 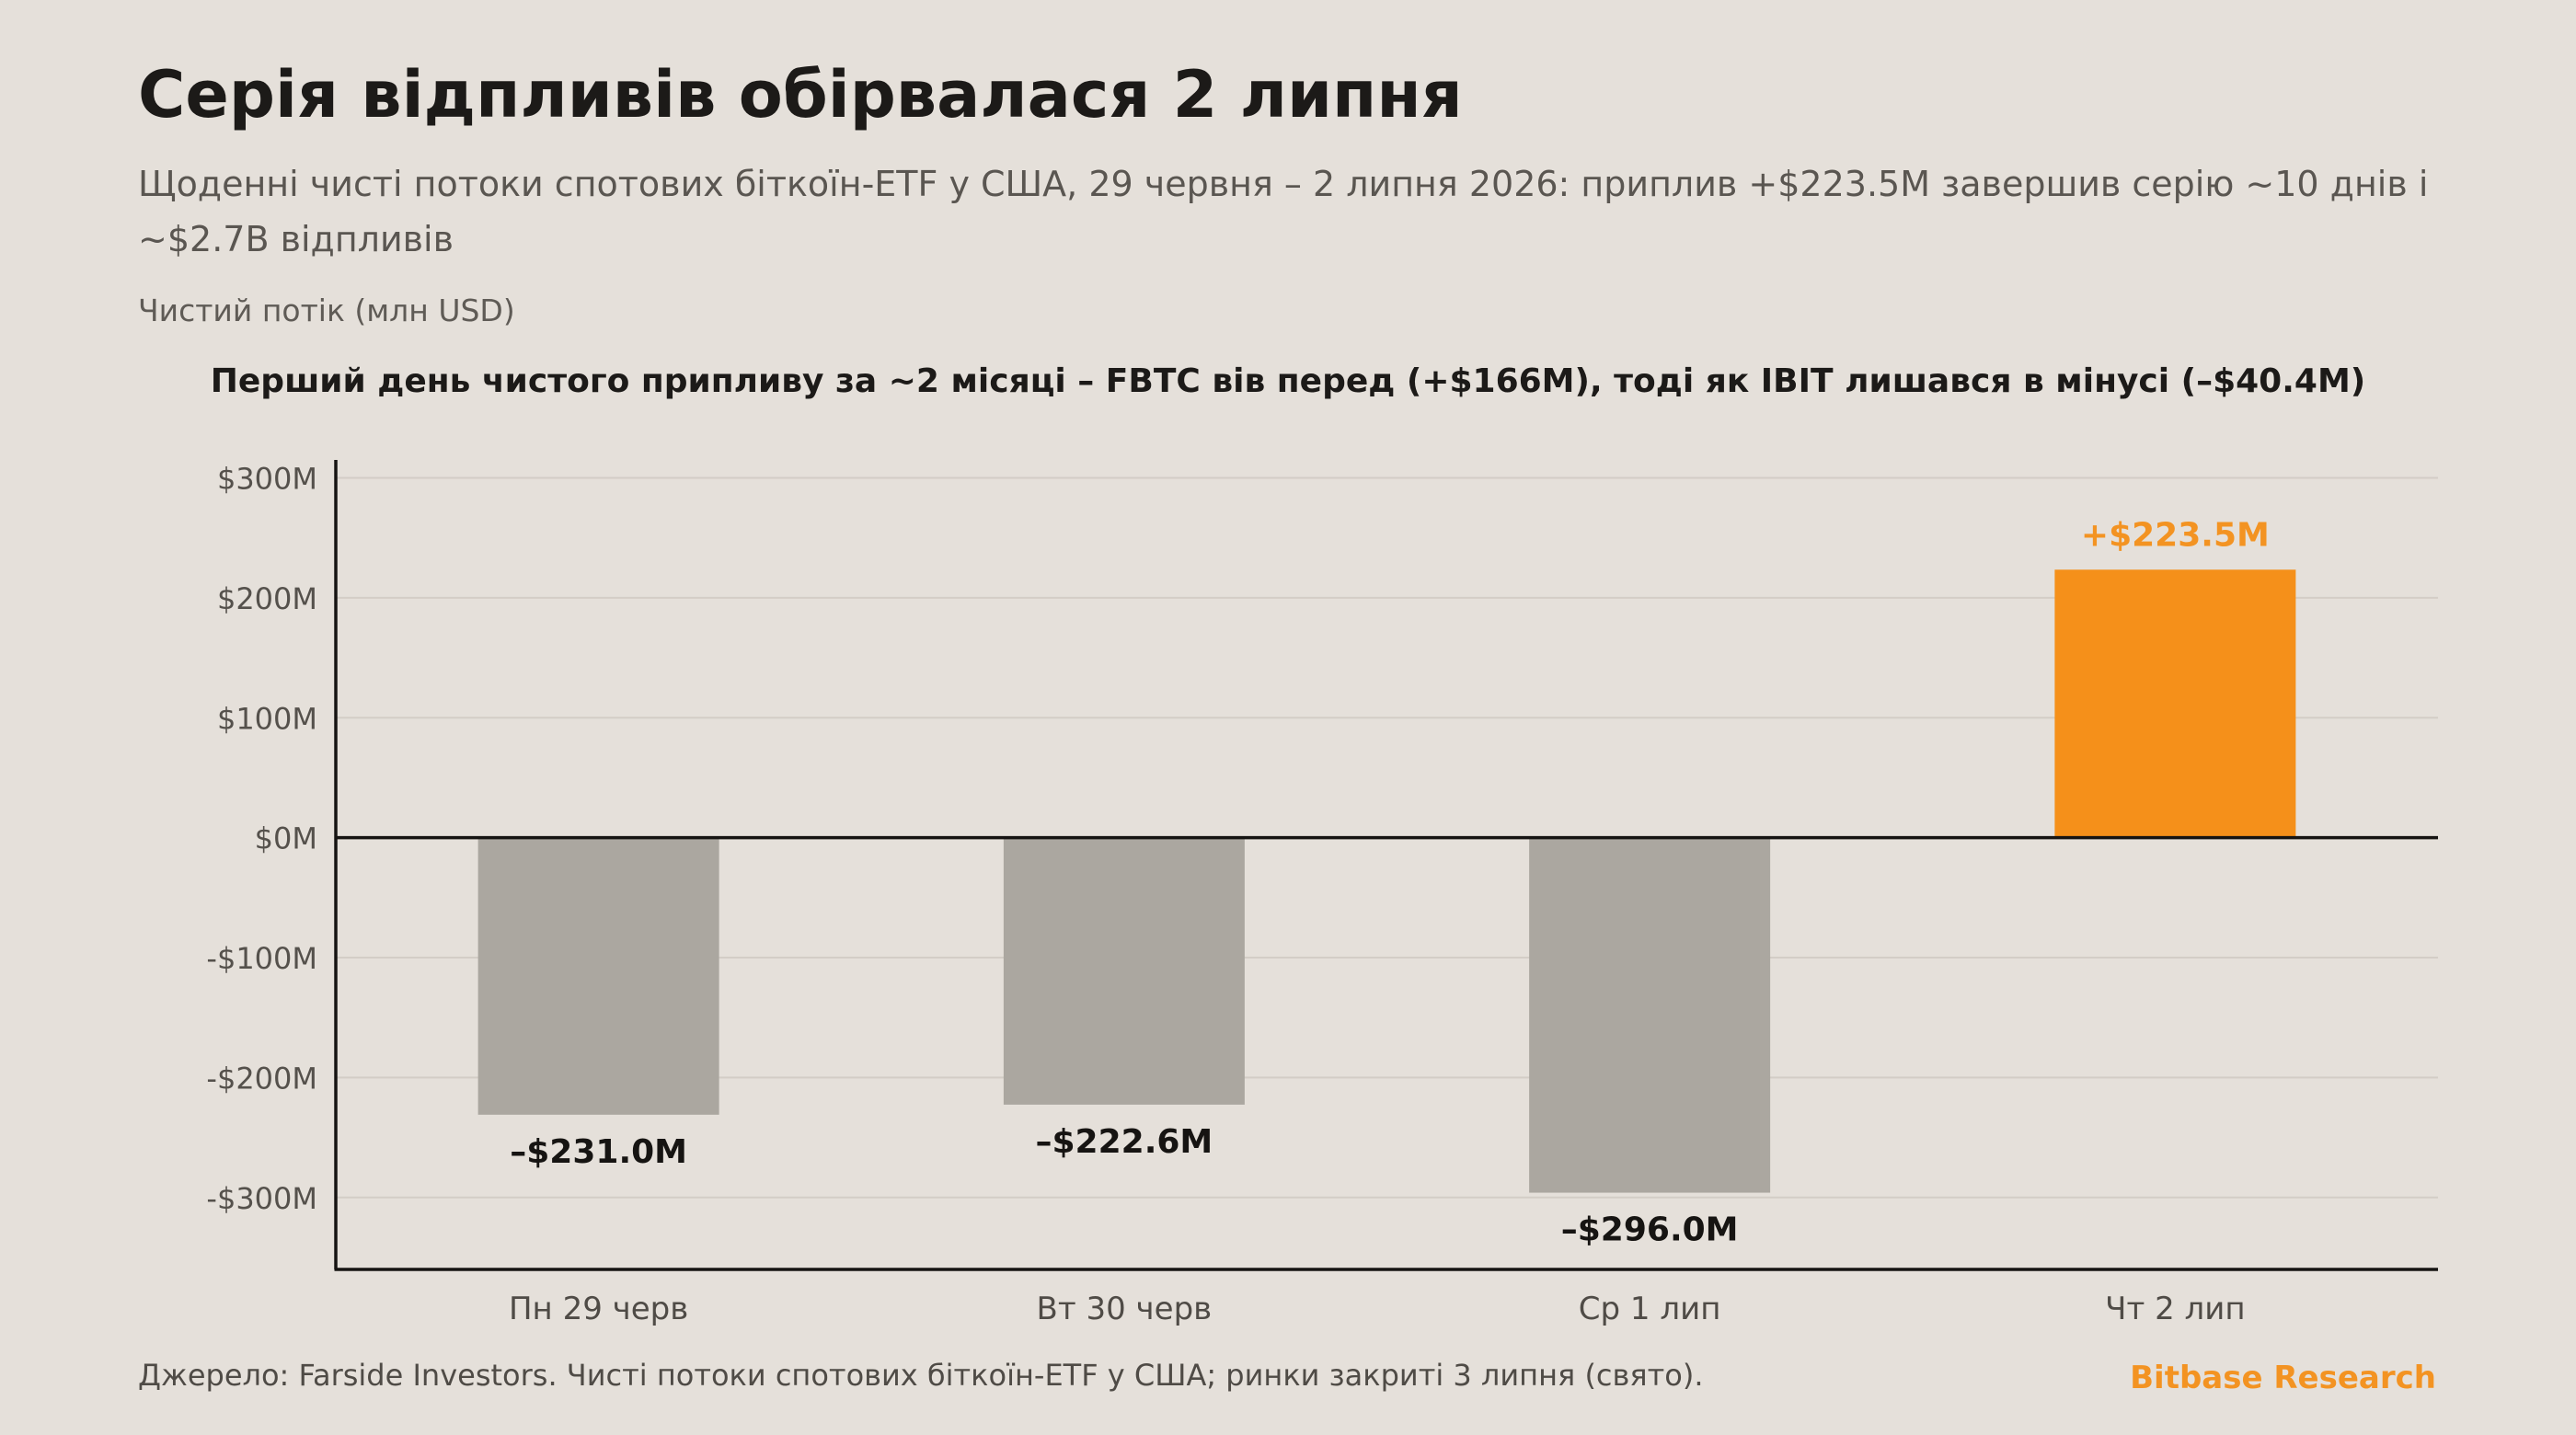 I want to click on y-tick-label: -$100M, so click(x=261, y=958).